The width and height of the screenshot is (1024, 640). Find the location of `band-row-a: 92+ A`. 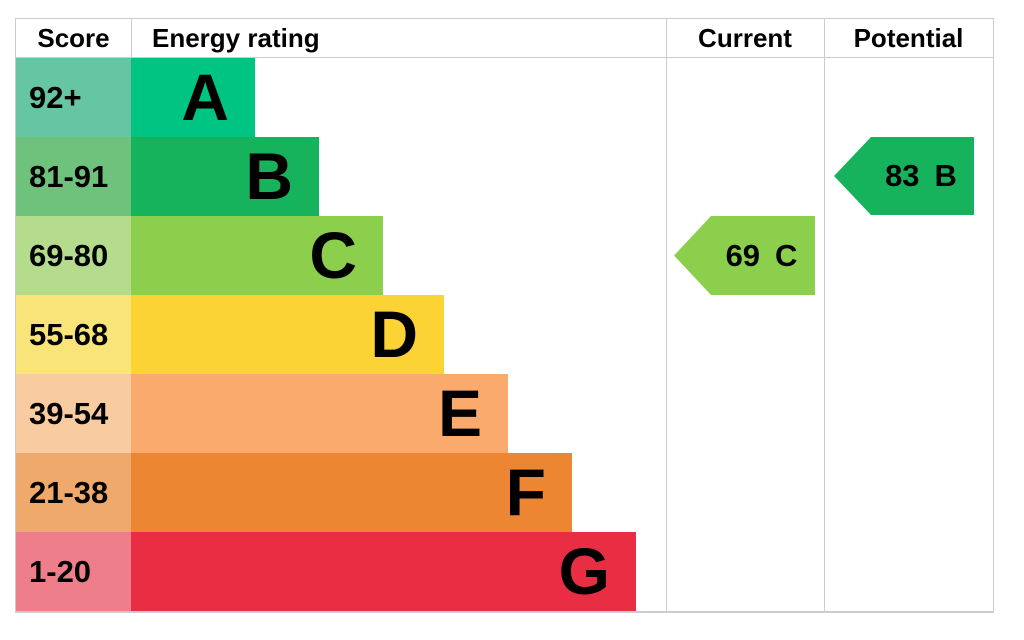

band-row-a: 92+ A is located at coordinates (504, 97).